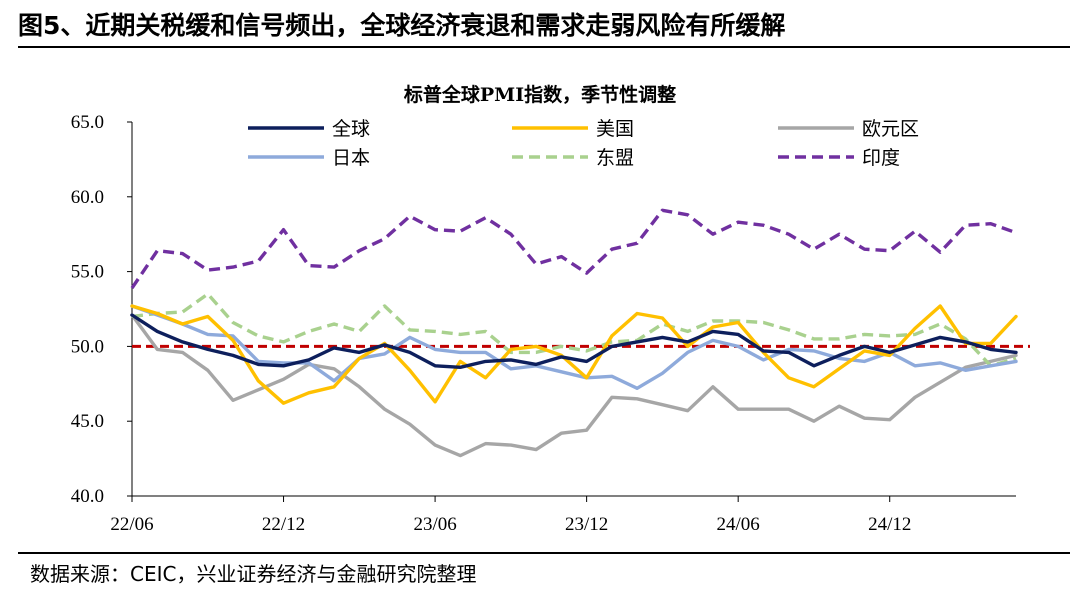  Describe the element at coordinates (881, 158) in the screenshot. I see `legend-label-6: 印度` at that location.